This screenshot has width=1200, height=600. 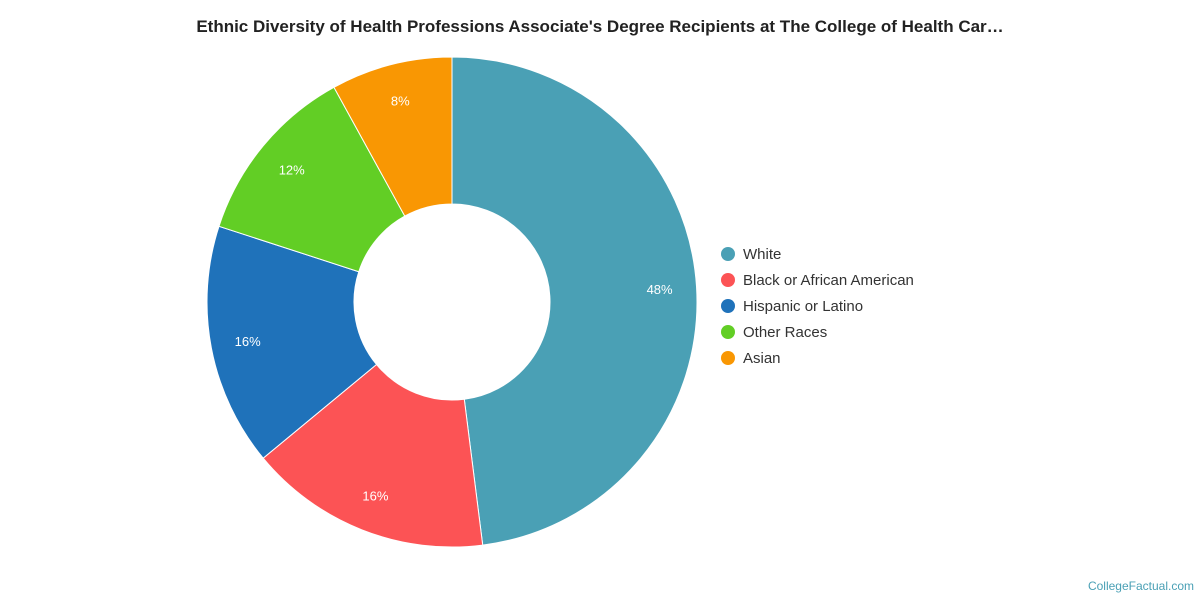 I want to click on slice-black-or-african-american, so click(x=373, y=455).